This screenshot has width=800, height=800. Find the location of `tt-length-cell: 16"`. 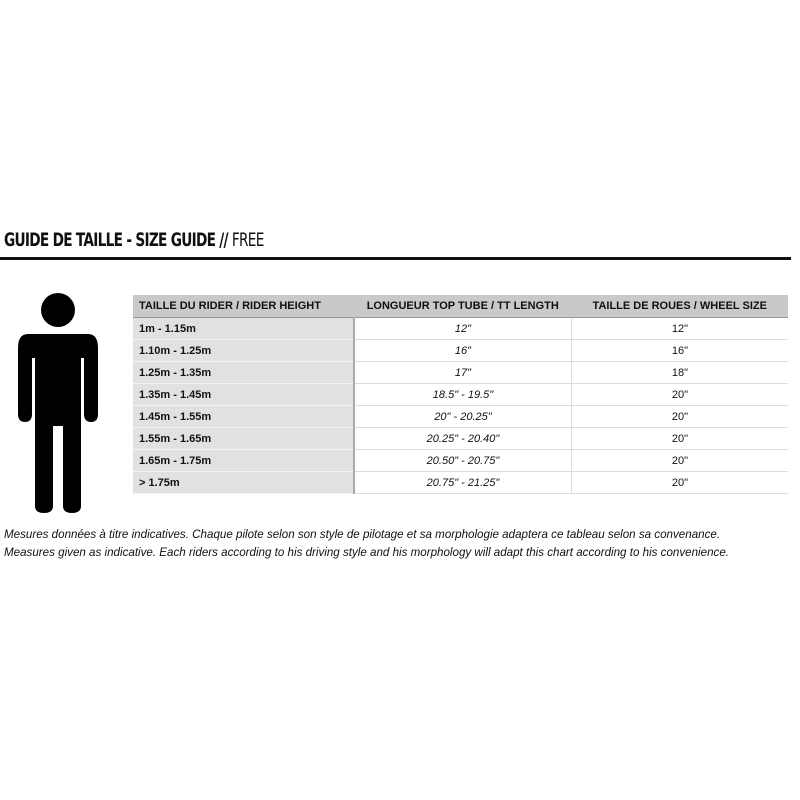

tt-length-cell: 16" is located at coordinates (463, 350).